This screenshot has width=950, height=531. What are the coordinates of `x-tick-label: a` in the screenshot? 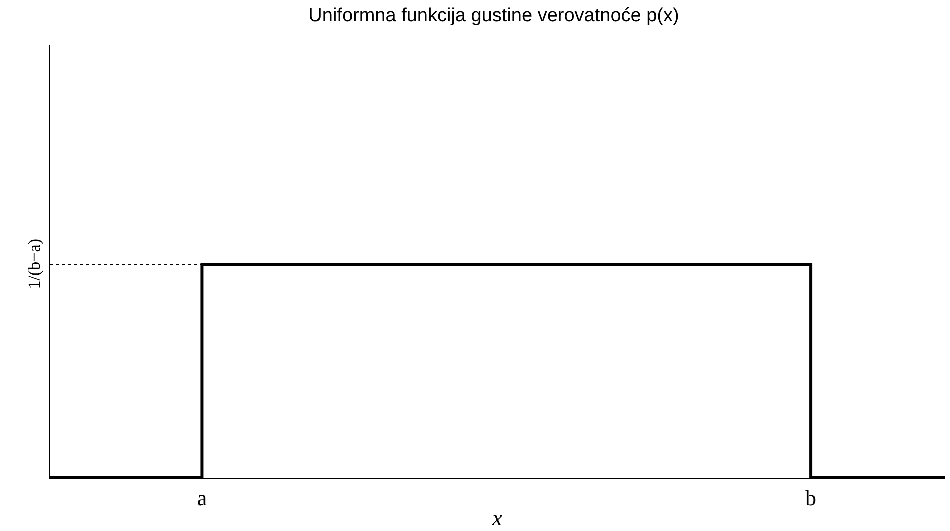 It's located at (202, 497).